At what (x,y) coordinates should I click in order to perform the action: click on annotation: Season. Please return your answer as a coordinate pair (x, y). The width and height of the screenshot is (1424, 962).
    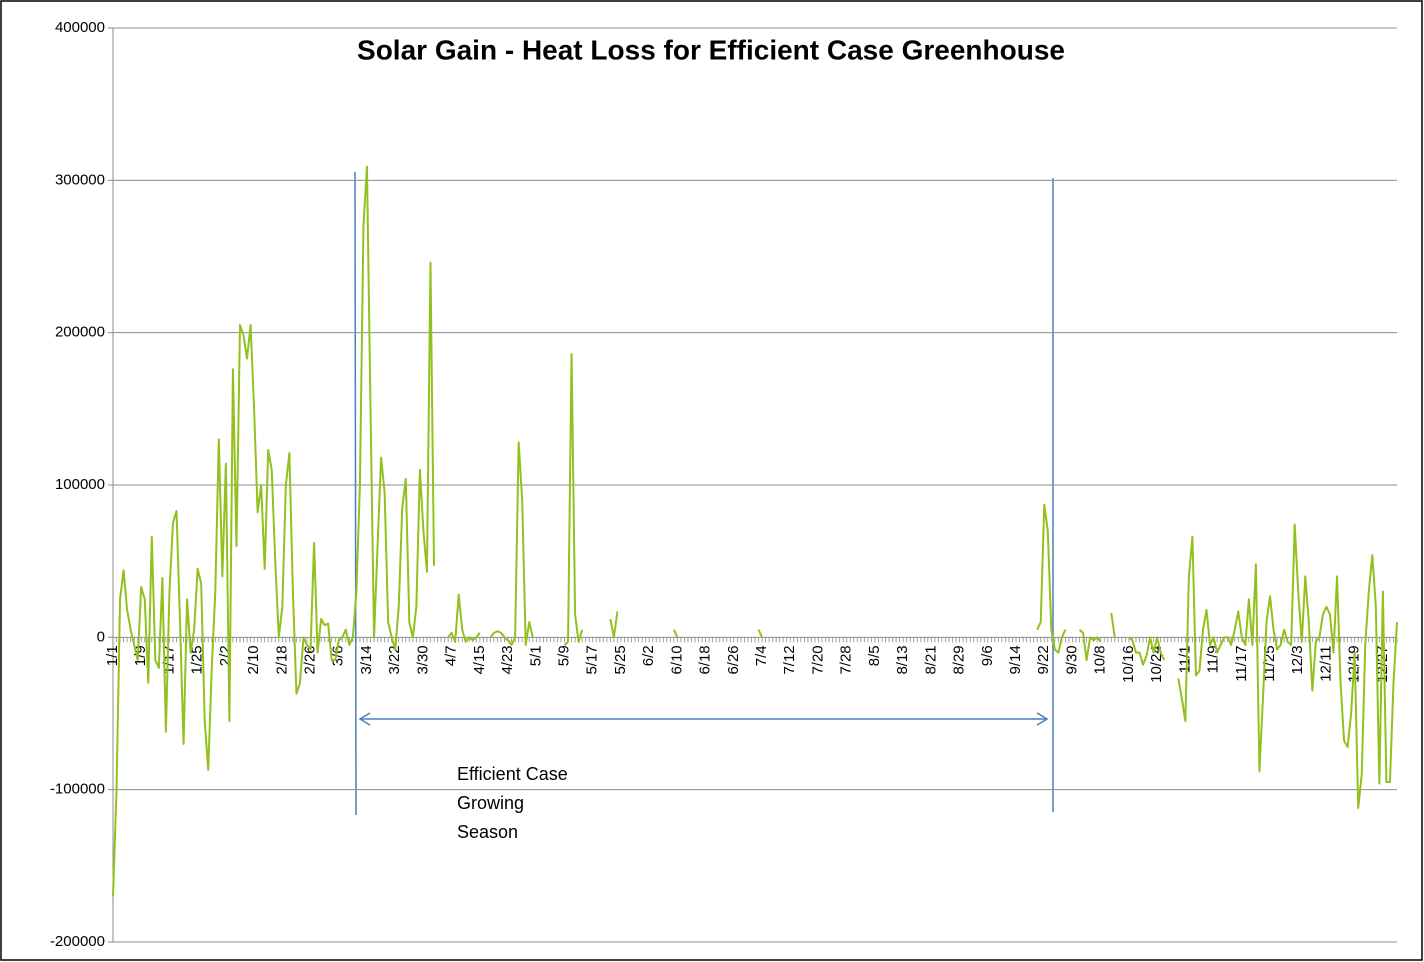
    Looking at the image, I should click on (487, 832).